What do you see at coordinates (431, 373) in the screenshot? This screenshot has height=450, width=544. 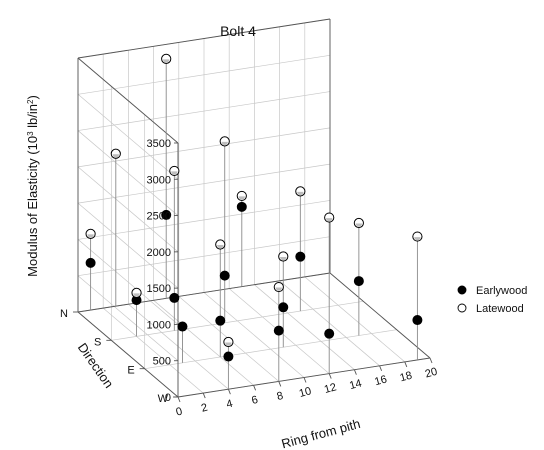 I see `x-tick-label: 20` at bounding box center [431, 373].